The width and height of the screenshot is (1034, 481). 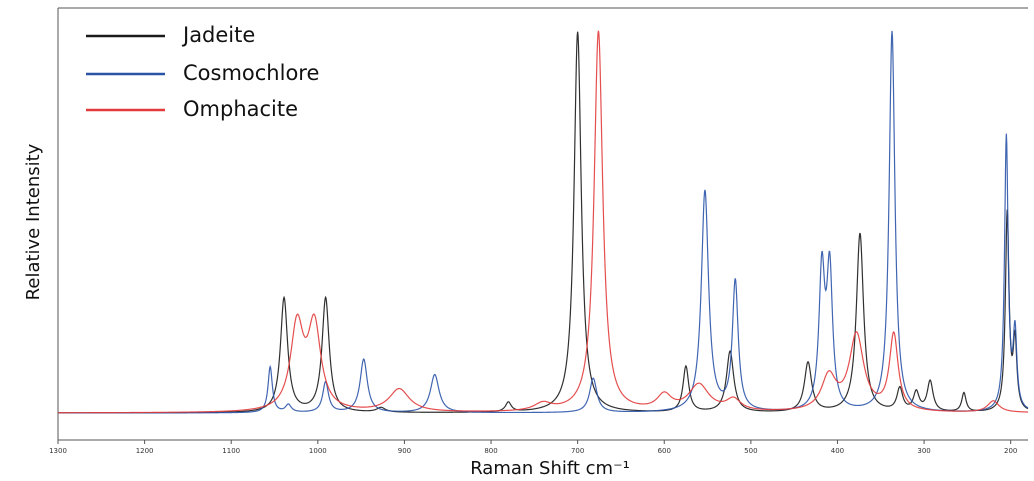 I want to click on y-axis-title: Relative Intensity, so click(x=33, y=221).